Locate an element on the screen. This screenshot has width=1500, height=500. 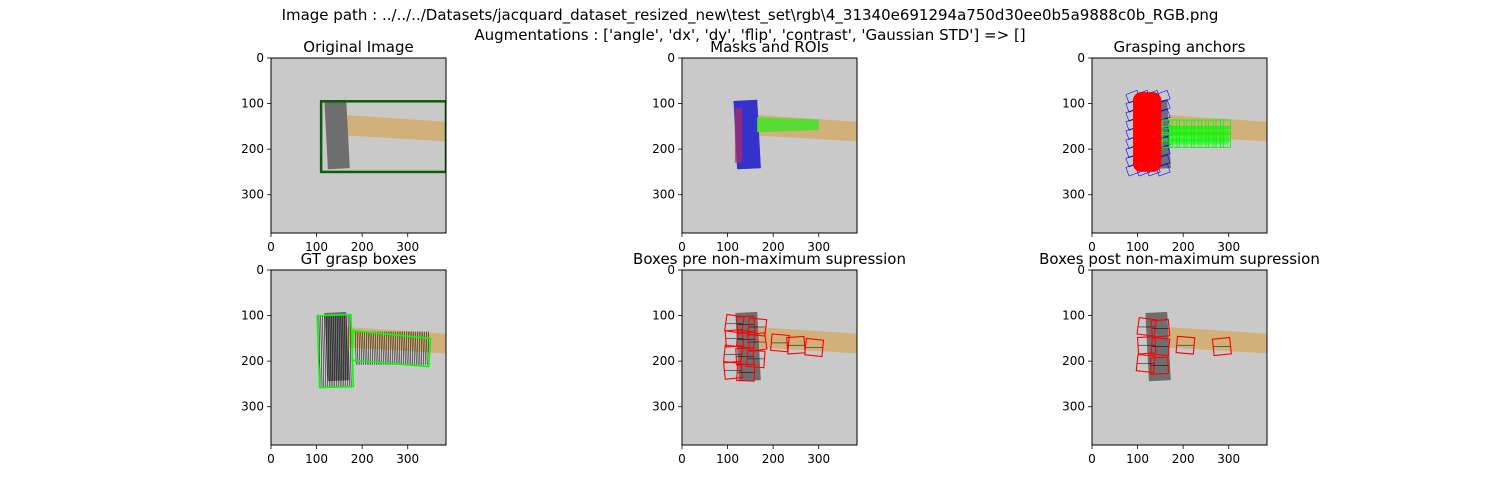
panel-image-post_nms is located at coordinates (1179, 357).